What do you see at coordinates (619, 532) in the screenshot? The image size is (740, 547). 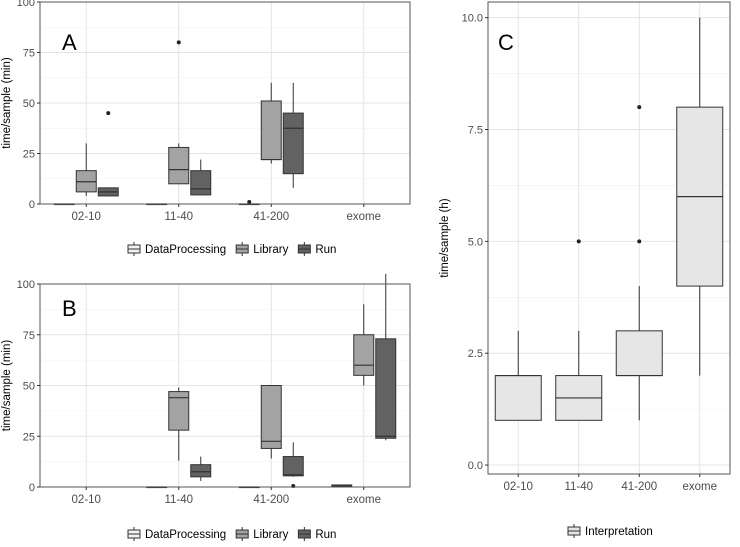 I see `legend-label: Interpretation` at bounding box center [619, 532].